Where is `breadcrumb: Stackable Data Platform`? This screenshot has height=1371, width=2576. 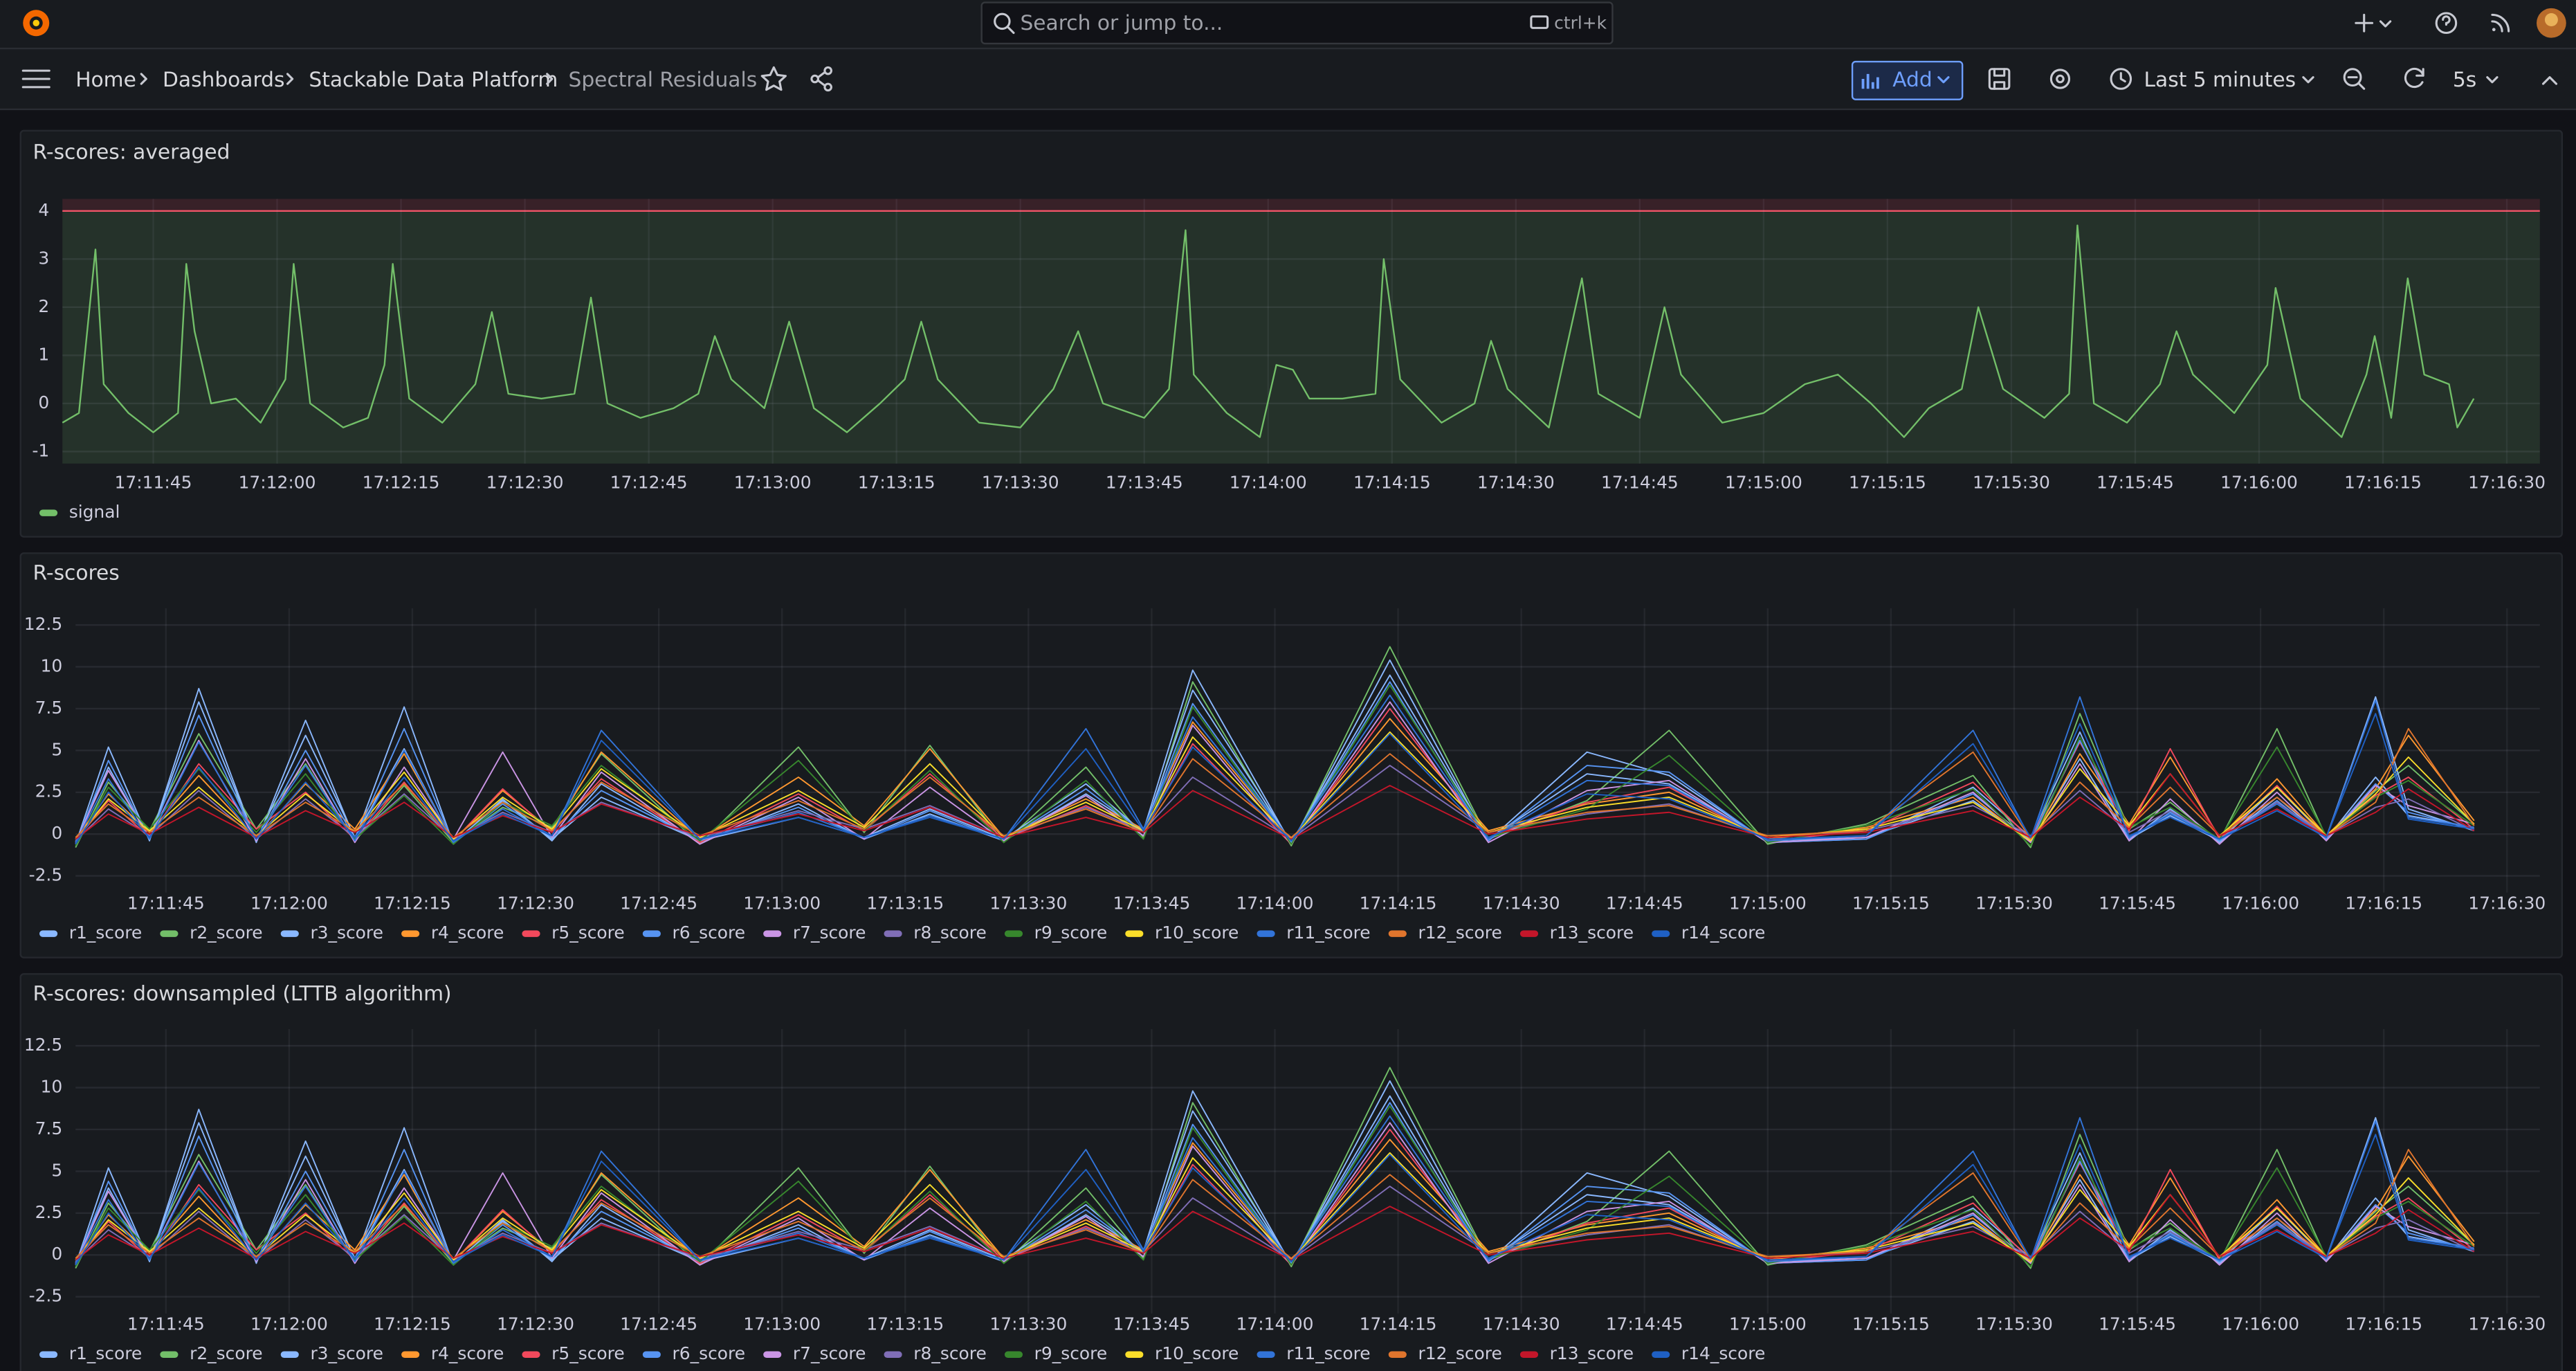
breadcrumb: Stackable Data Platform is located at coordinates (434, 79).